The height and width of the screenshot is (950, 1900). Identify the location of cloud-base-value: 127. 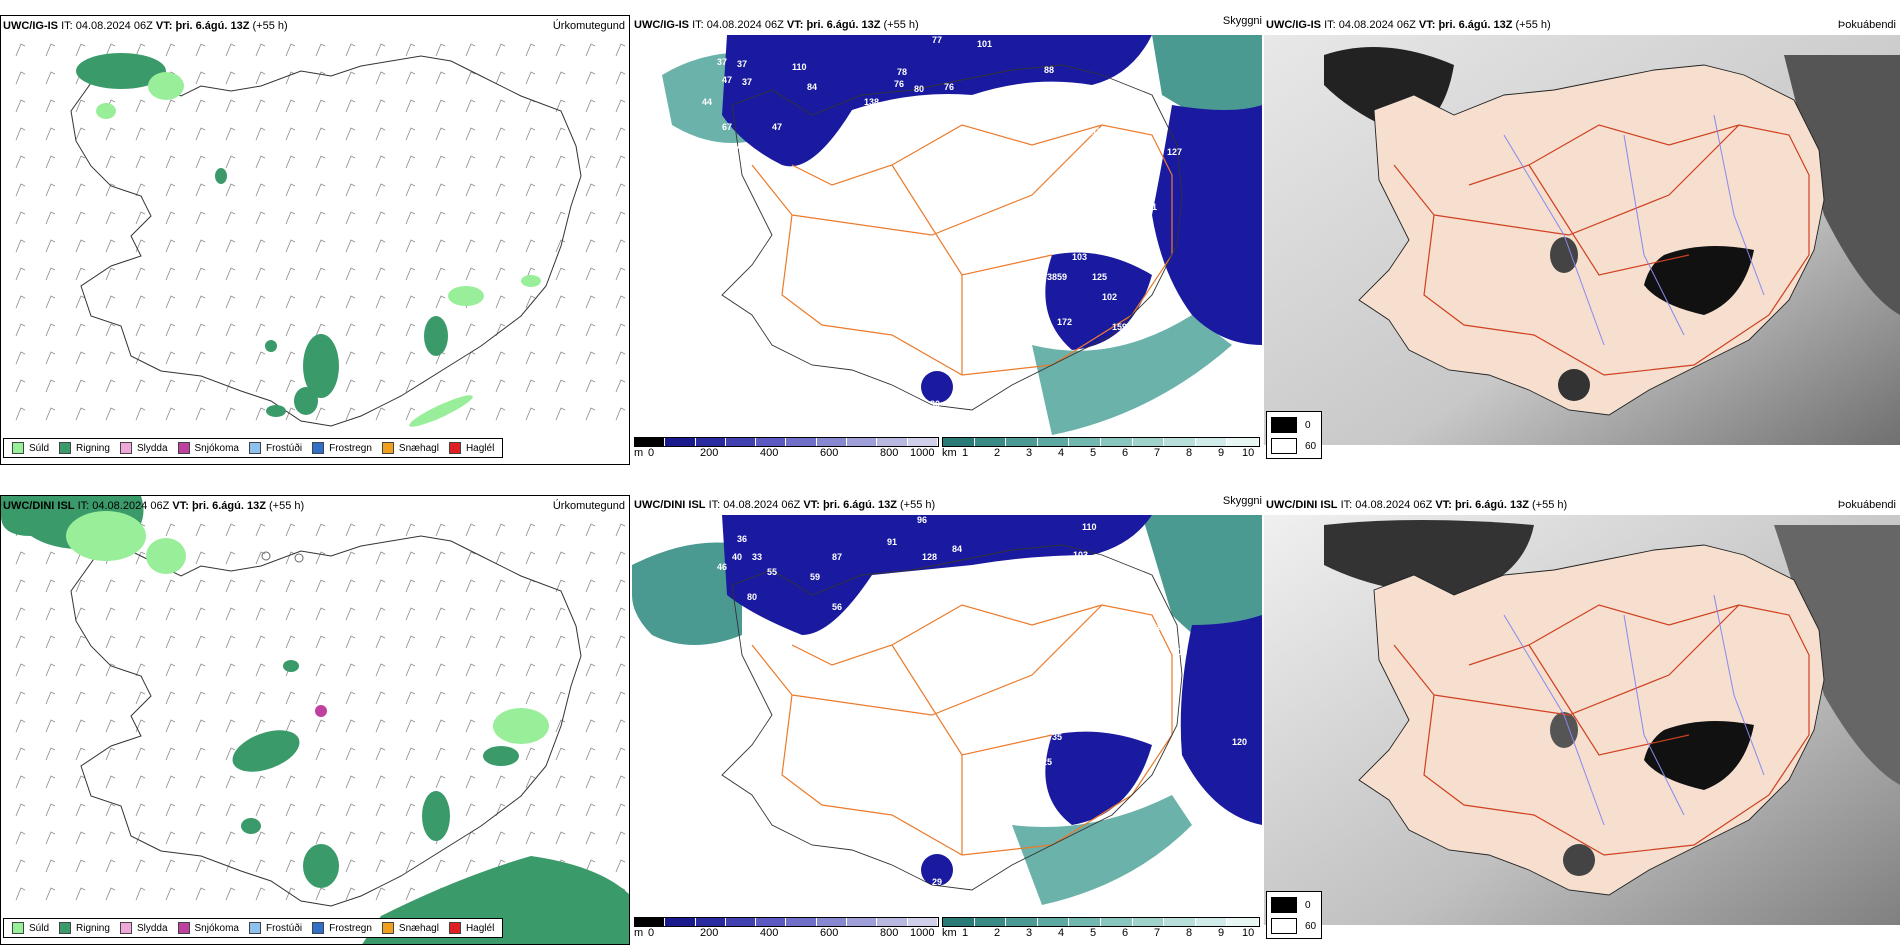
(1174, 152).